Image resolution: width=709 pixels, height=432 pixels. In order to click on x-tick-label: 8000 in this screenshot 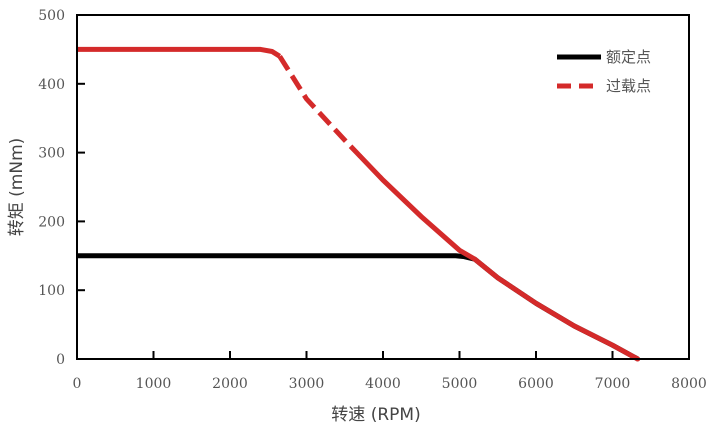, I will do `click(689, 384)`.